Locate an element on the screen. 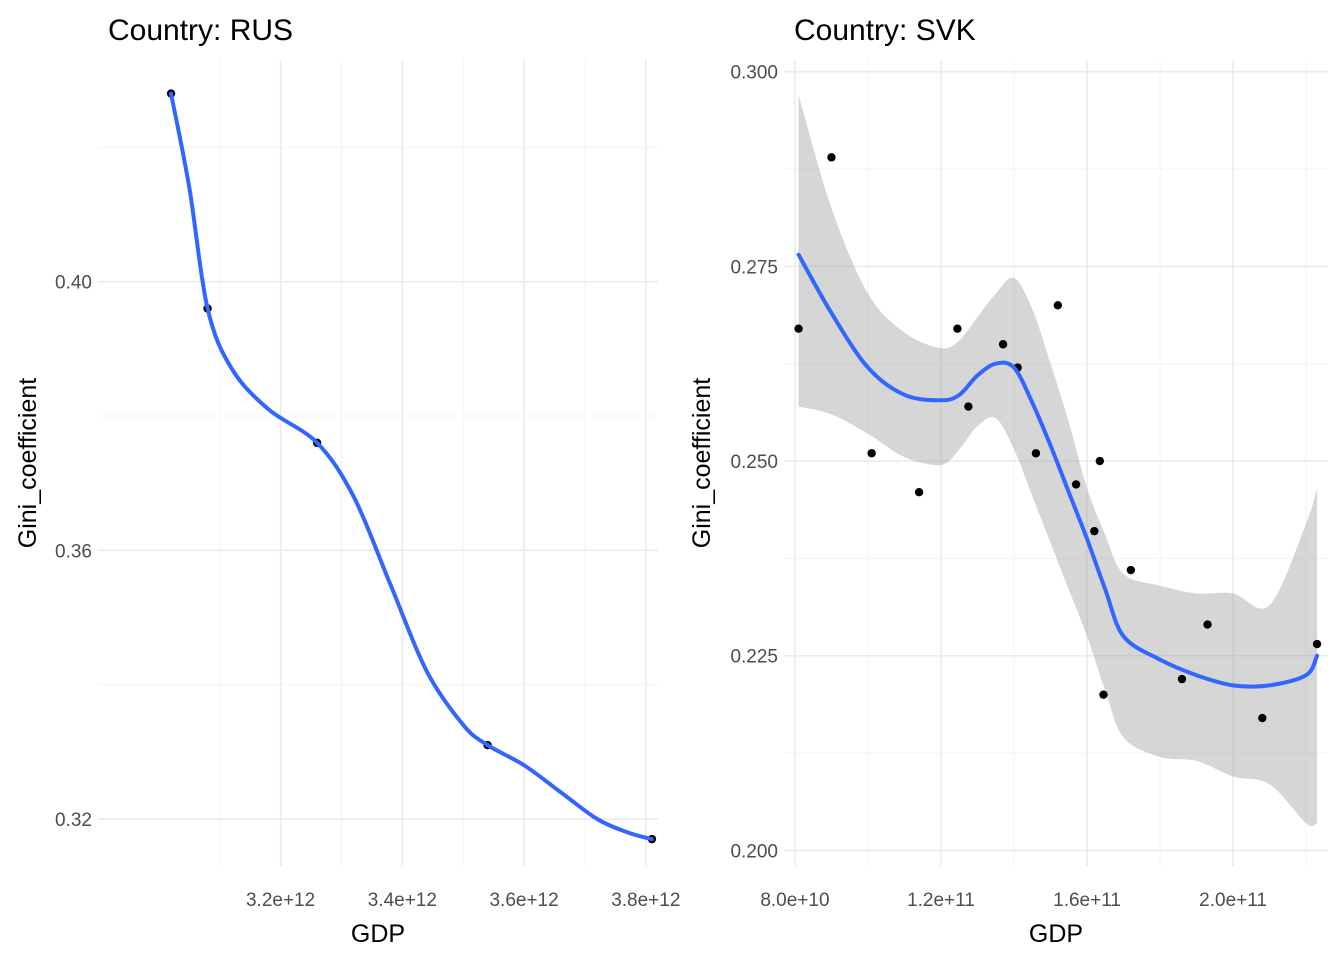  x-tick-label: 1.6e+11 is located at coordinates (1087, 900).